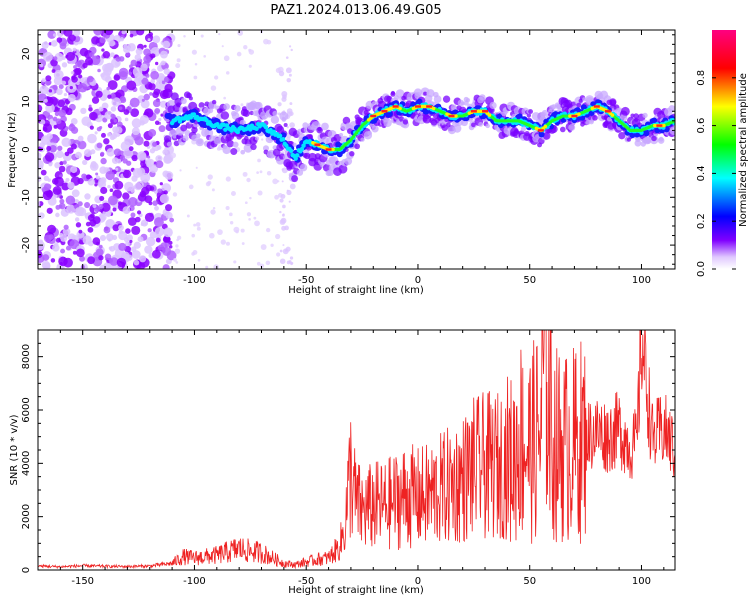  Describe the element at coordinates (194, 114) in the screenshot. I see `spectrogram-ridge-cyan` at that location.